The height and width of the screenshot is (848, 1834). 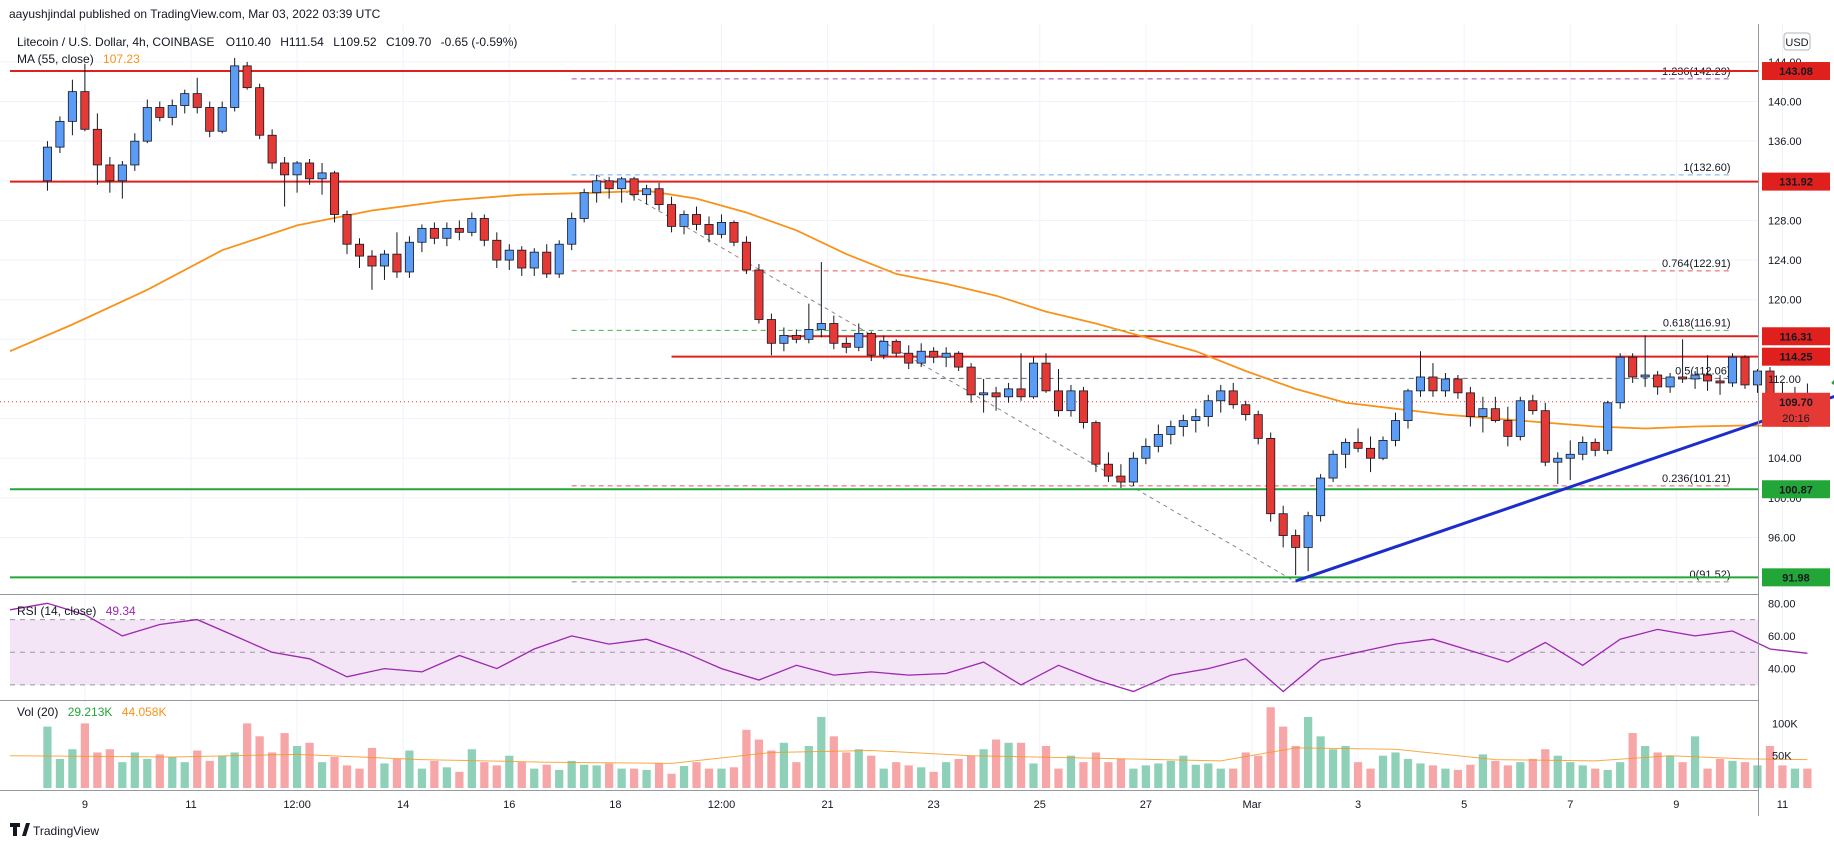 I want to click on y-tick-6: 120.00, so click(x=1785, y=301).